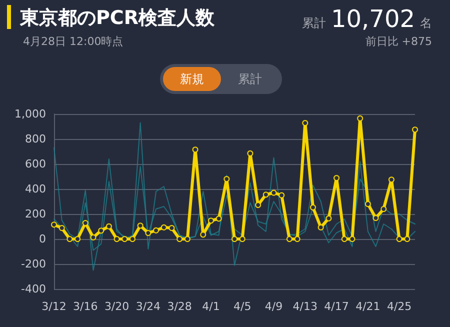  Describe the element at coordinates (273, 306) in the screenshot. I see `x-tick-label: 4/9` at that location.